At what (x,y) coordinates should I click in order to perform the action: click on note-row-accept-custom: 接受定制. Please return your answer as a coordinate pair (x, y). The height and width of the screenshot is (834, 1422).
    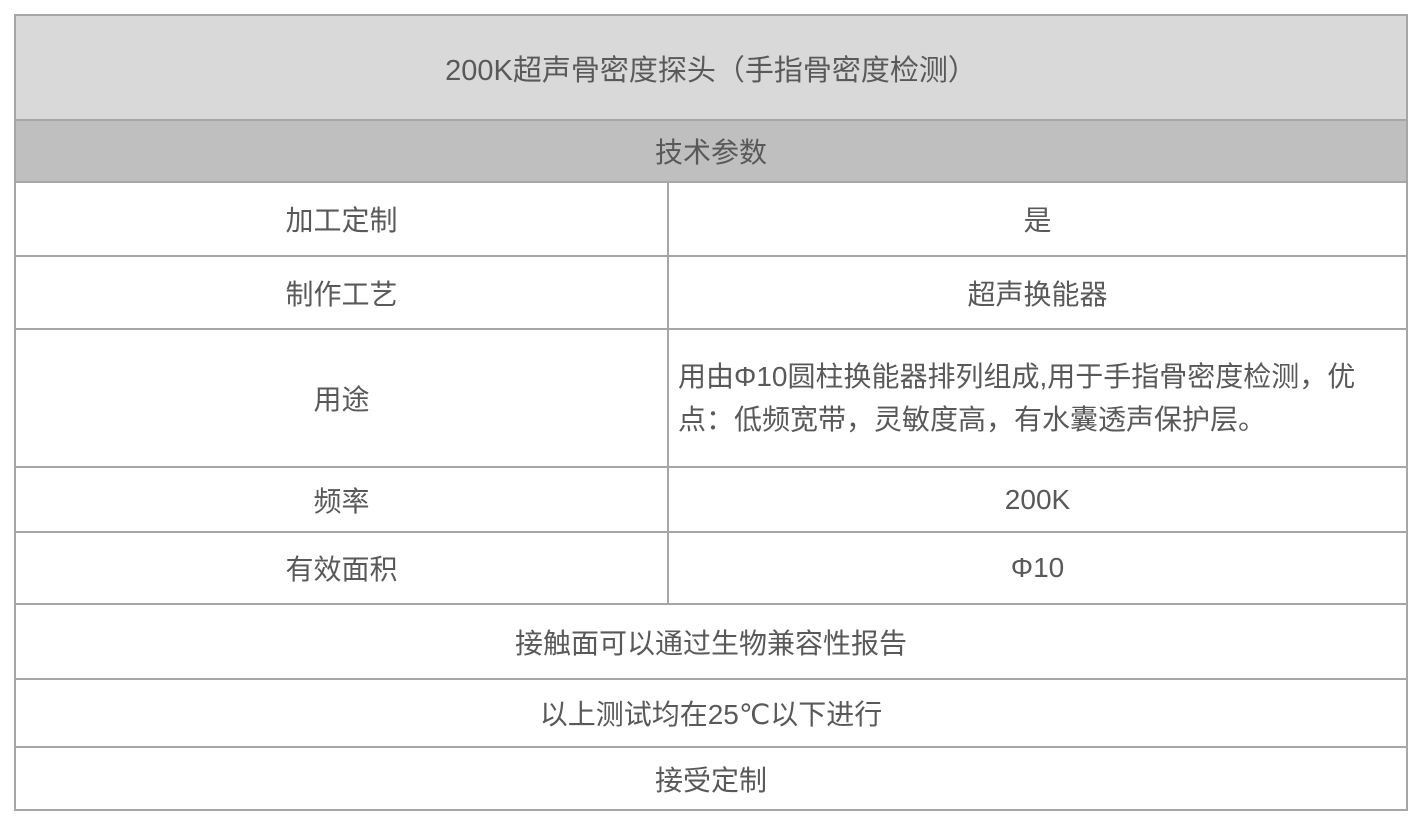
    Looking at the image, I should click on (711, 777).